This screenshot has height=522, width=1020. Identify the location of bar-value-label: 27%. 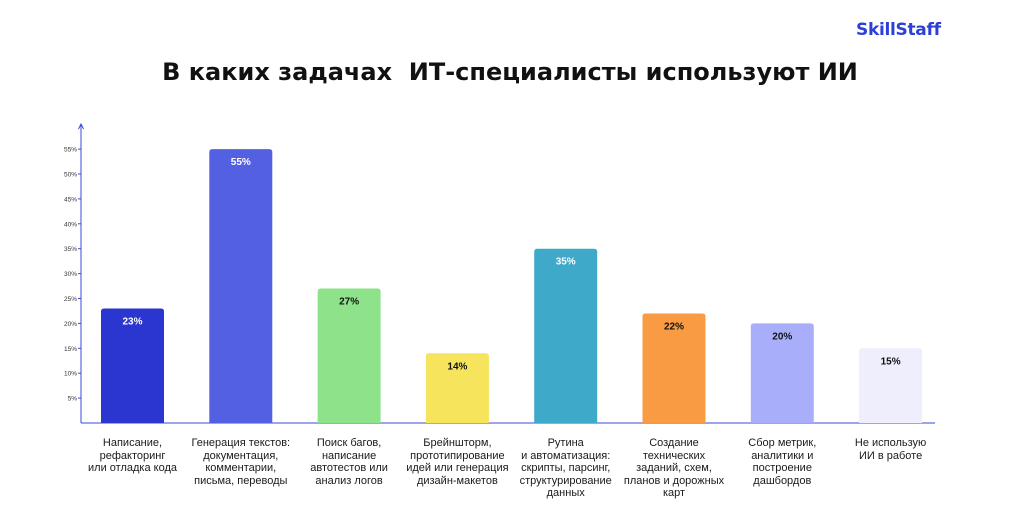
(349, 302).